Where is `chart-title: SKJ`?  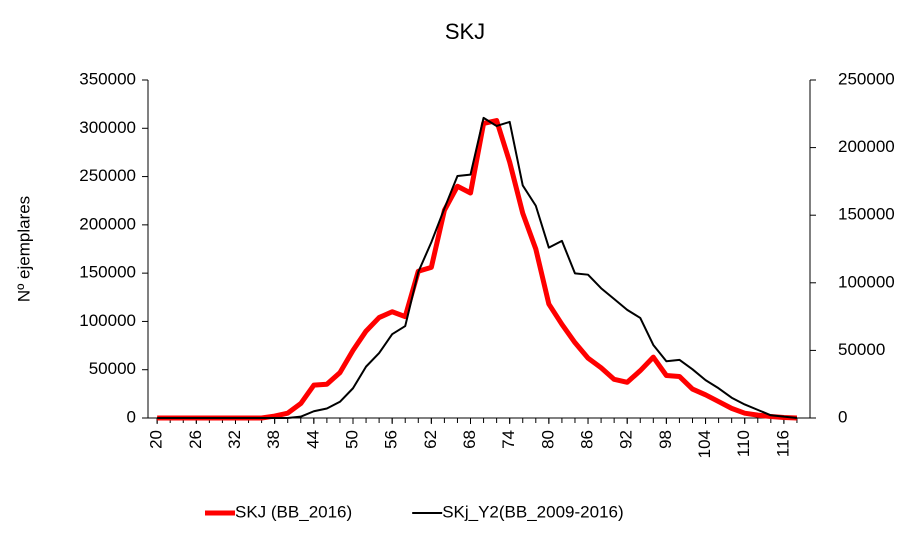
chart-title: SKJ is located at coordinates (465, 31).